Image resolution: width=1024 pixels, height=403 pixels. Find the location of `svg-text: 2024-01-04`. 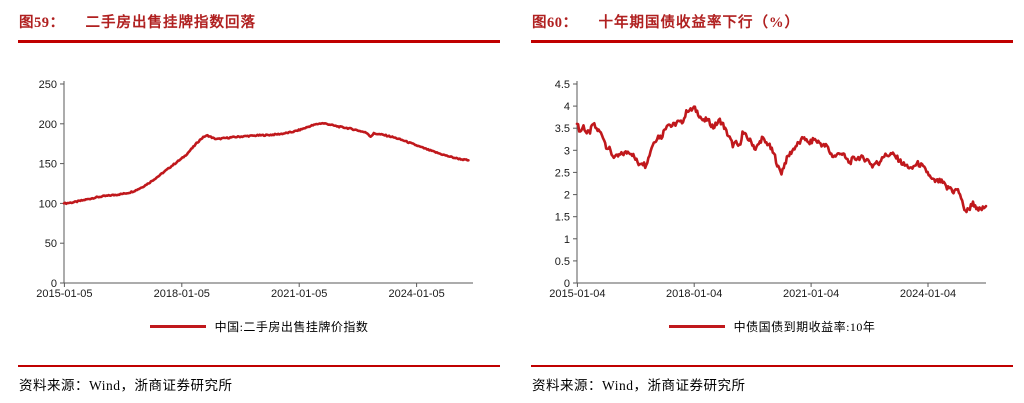

svg-text: 2024-01-04 is located at coordinates (928, 294).